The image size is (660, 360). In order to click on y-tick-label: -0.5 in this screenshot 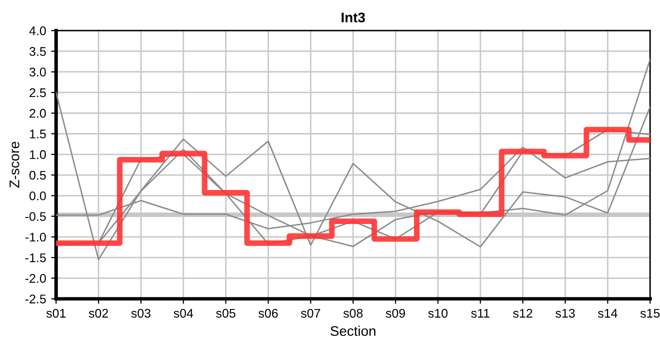, I will do `click(35, 216)`.